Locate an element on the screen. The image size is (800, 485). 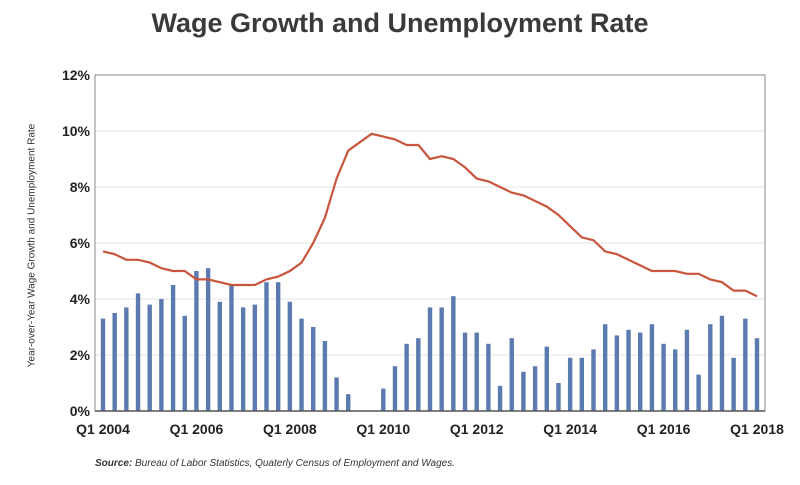
y-tick-label: 2% is located at coordinates (80, 355).